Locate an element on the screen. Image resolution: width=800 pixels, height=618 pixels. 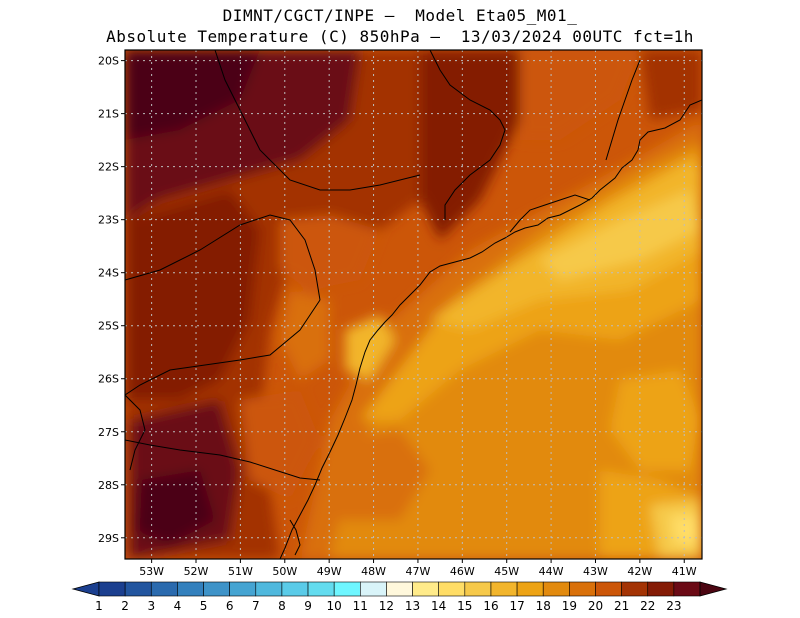
colorbar-label: 14 is located at coordinates (438, 606).